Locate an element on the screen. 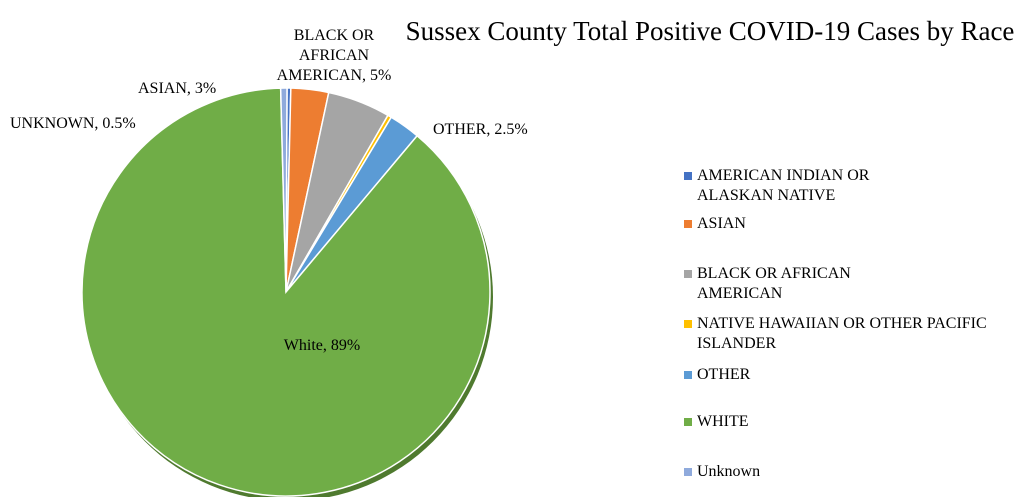  pie-slice-unknown is located at coordinates (283, 190).